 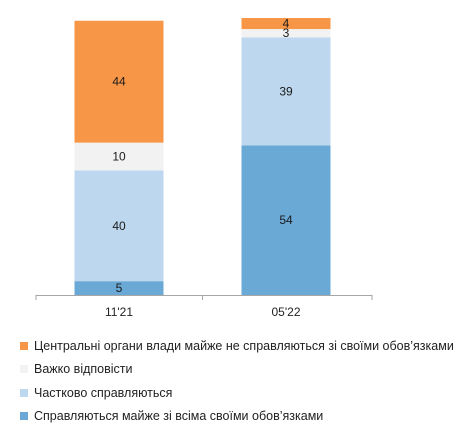 I want to click on x-axis-ticks: 11'21 05'22, so click(x=204, y=307).